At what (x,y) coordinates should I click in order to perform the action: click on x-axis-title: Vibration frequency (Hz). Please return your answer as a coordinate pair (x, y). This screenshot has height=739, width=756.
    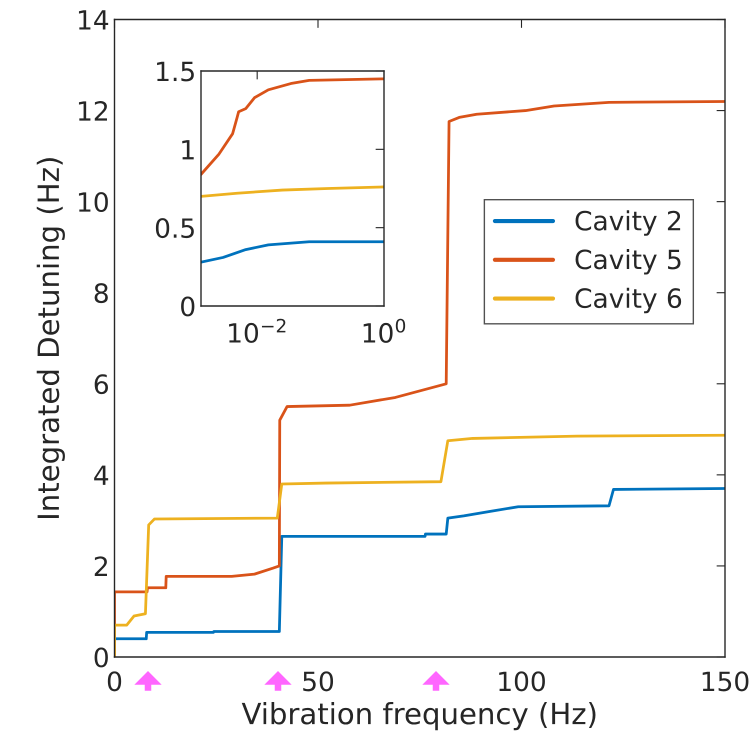
    Looking at the image, I should click on (419, 716).